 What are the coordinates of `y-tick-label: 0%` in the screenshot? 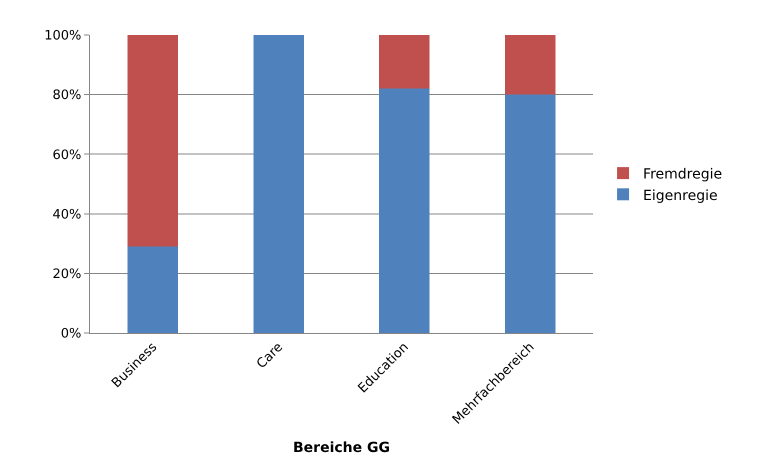 It's located at (71, 334).